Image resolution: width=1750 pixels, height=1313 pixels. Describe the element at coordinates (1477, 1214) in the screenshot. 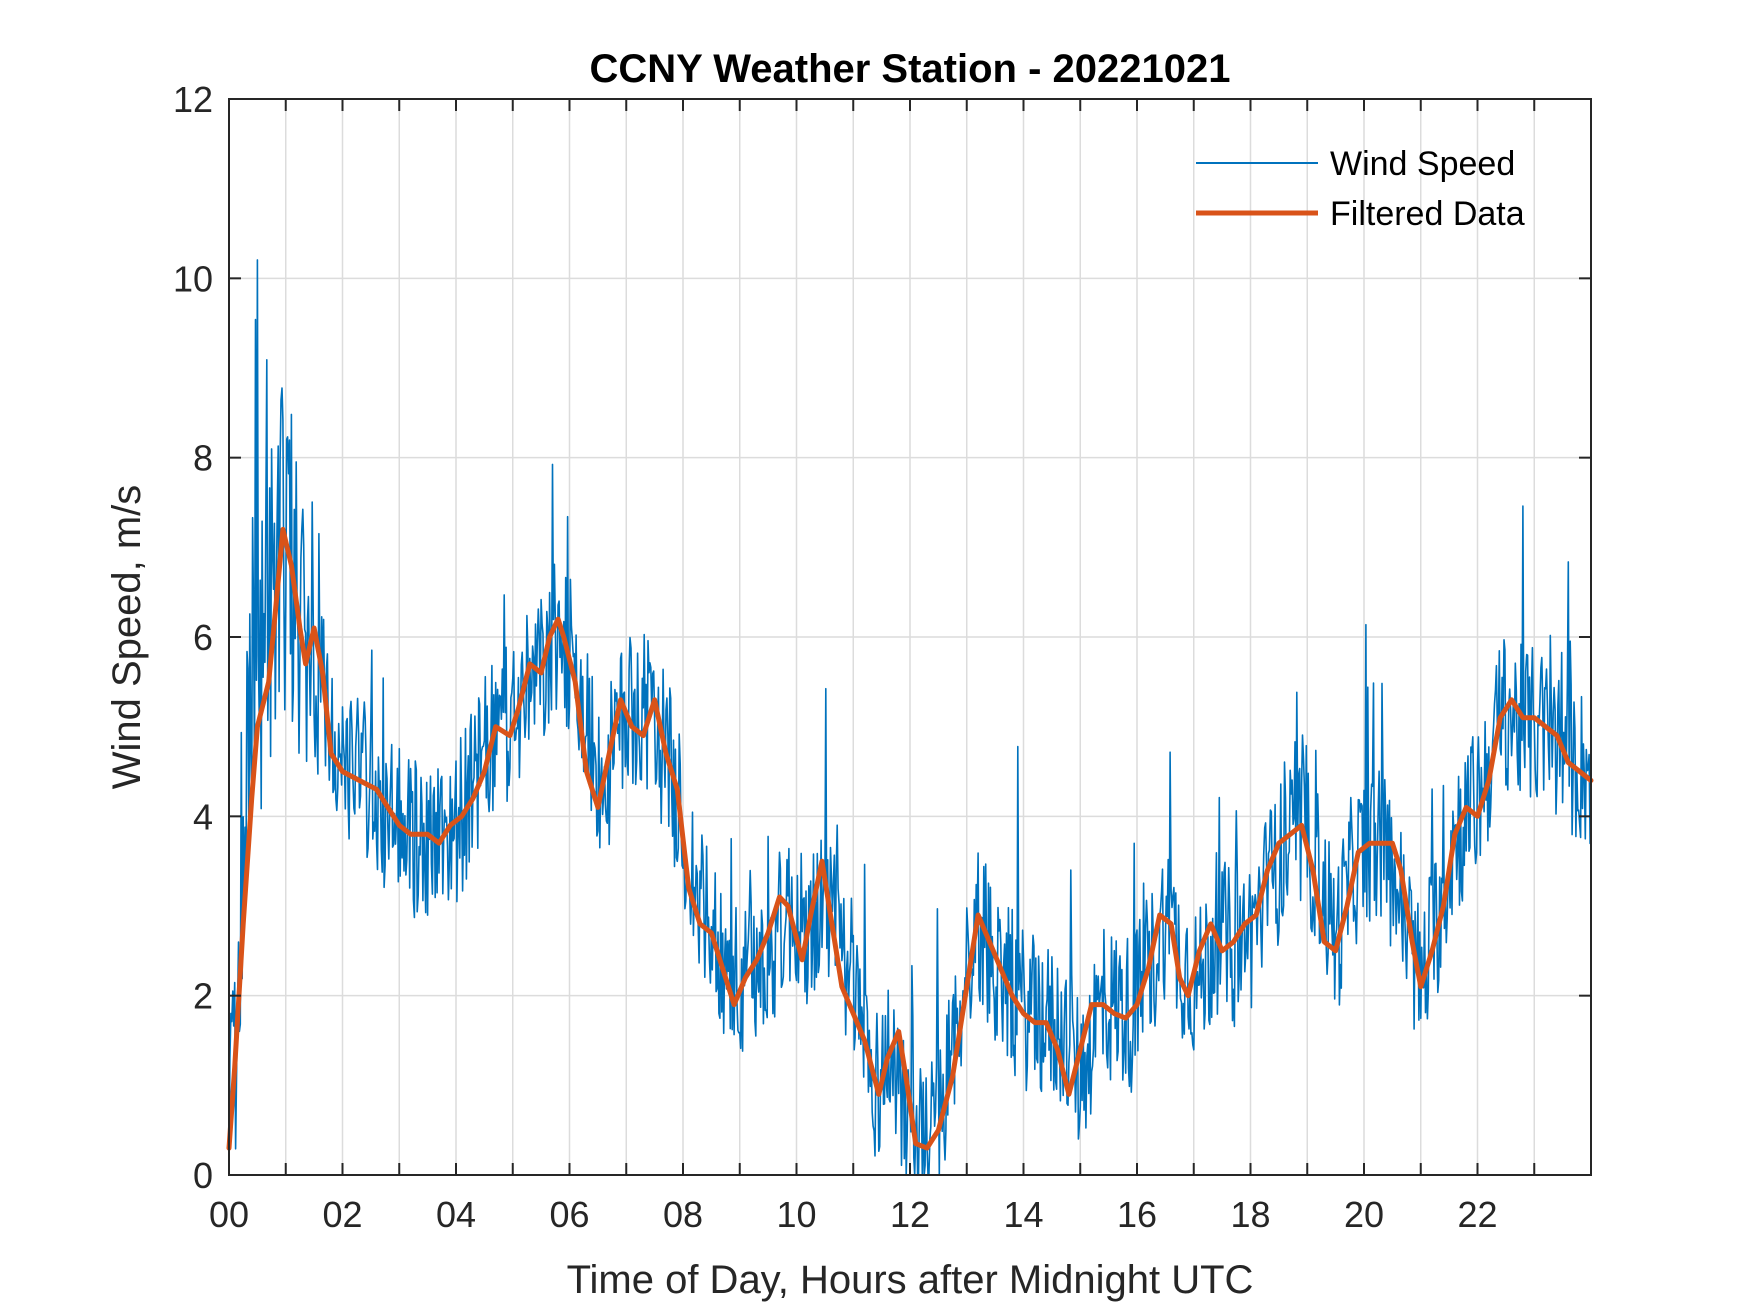

I see `x-tick-label: 22` at that location.